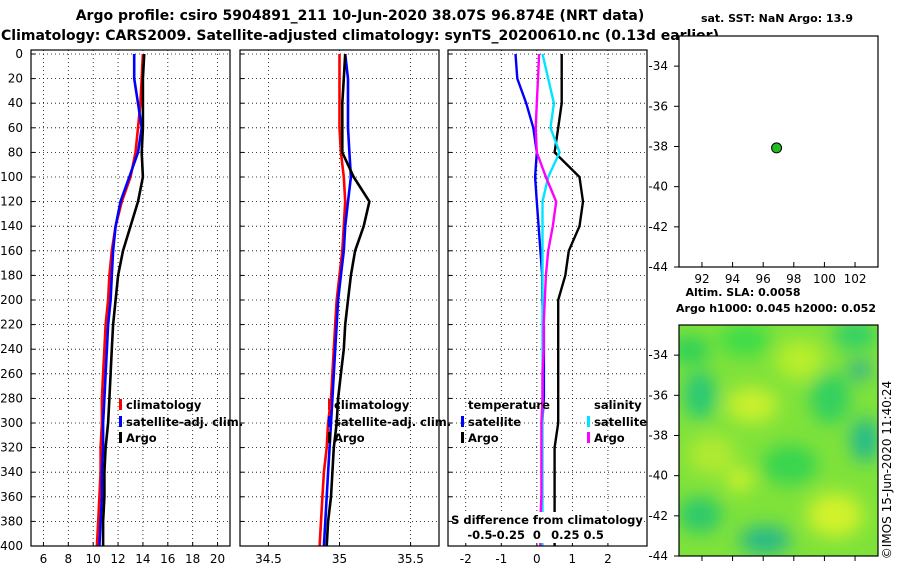 The height and width of the screenshot is (580, 900). I want to click on s-tick-label: 0, so click(537, 535).